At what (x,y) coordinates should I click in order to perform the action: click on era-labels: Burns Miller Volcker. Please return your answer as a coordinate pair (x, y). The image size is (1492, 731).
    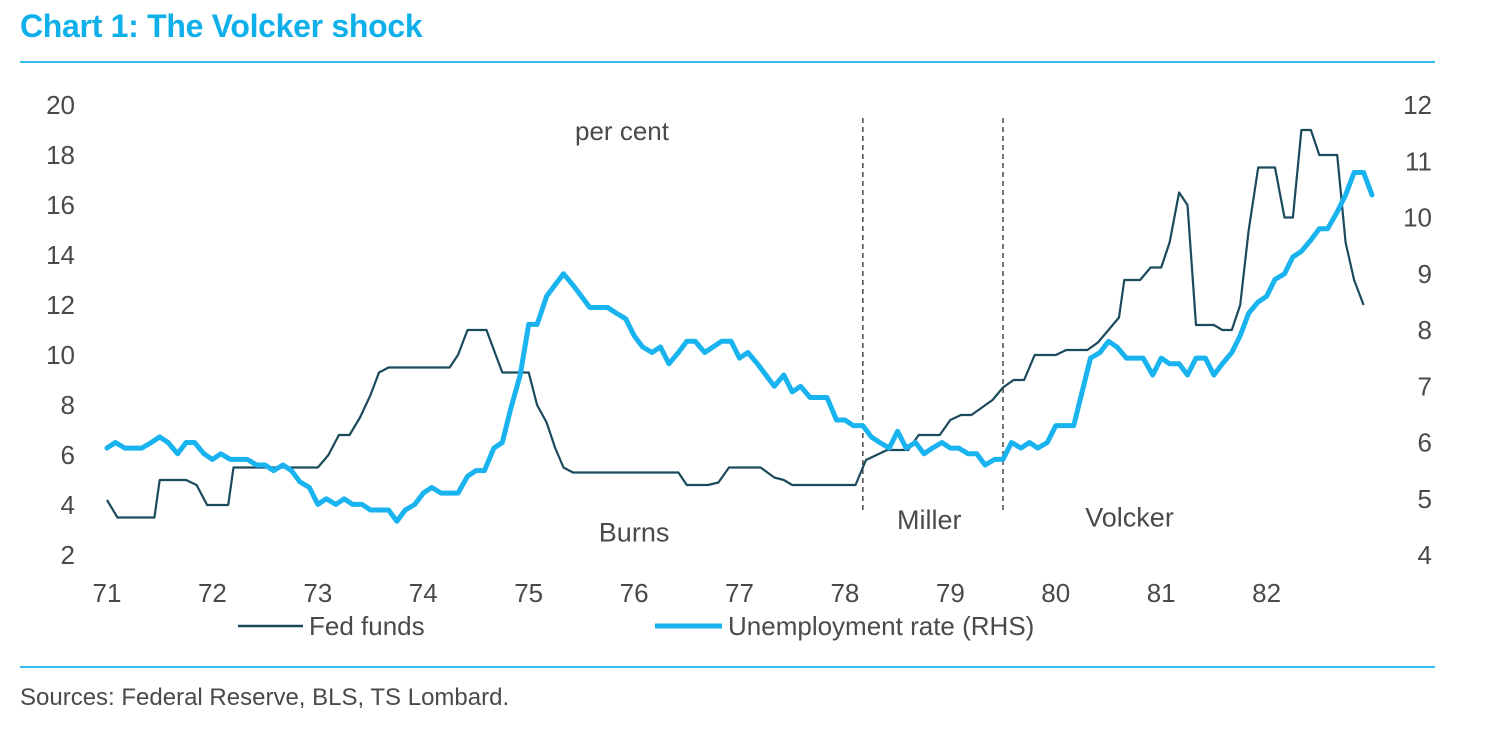
    Looking at the image, I should click on (886, 525).